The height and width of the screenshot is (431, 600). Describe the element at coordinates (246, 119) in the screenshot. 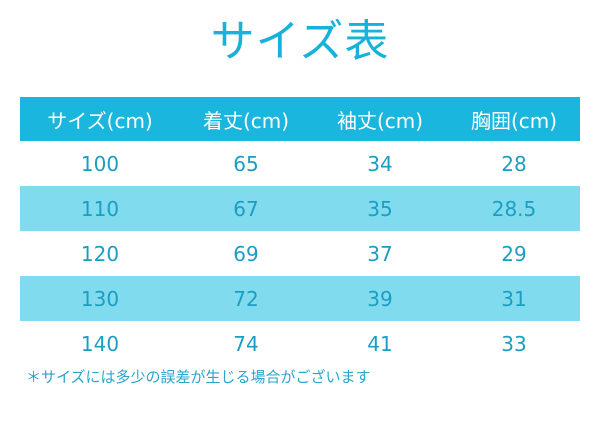

I see `column-header: 着丈(cm)` at that location.